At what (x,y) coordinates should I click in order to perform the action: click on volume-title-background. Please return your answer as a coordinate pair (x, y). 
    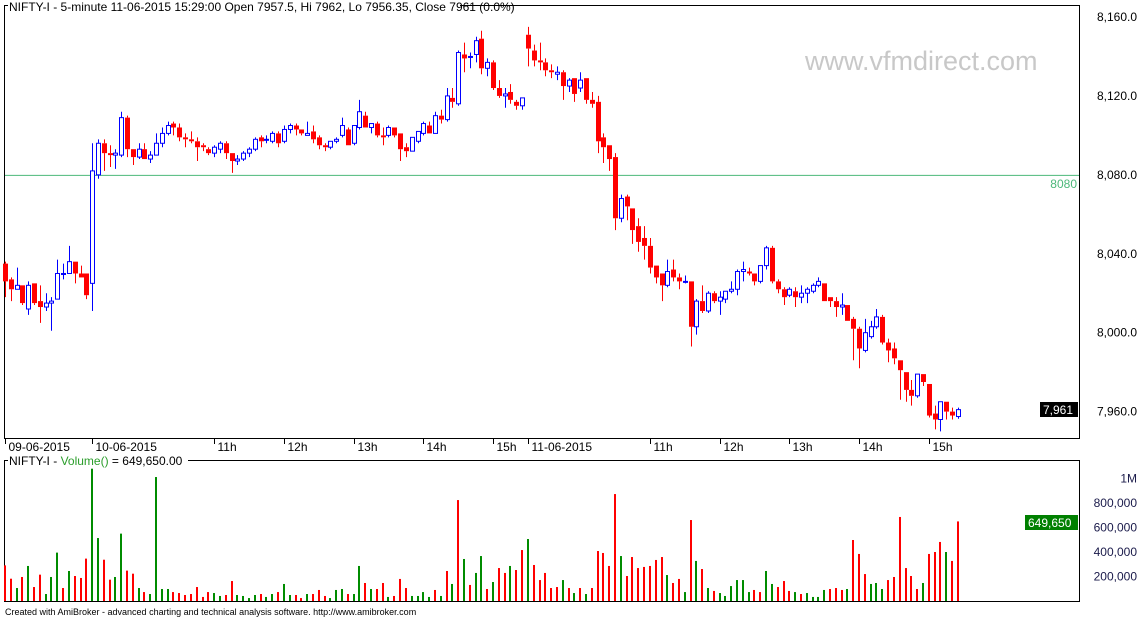
    Looking at the image, I should click on (98, 460).